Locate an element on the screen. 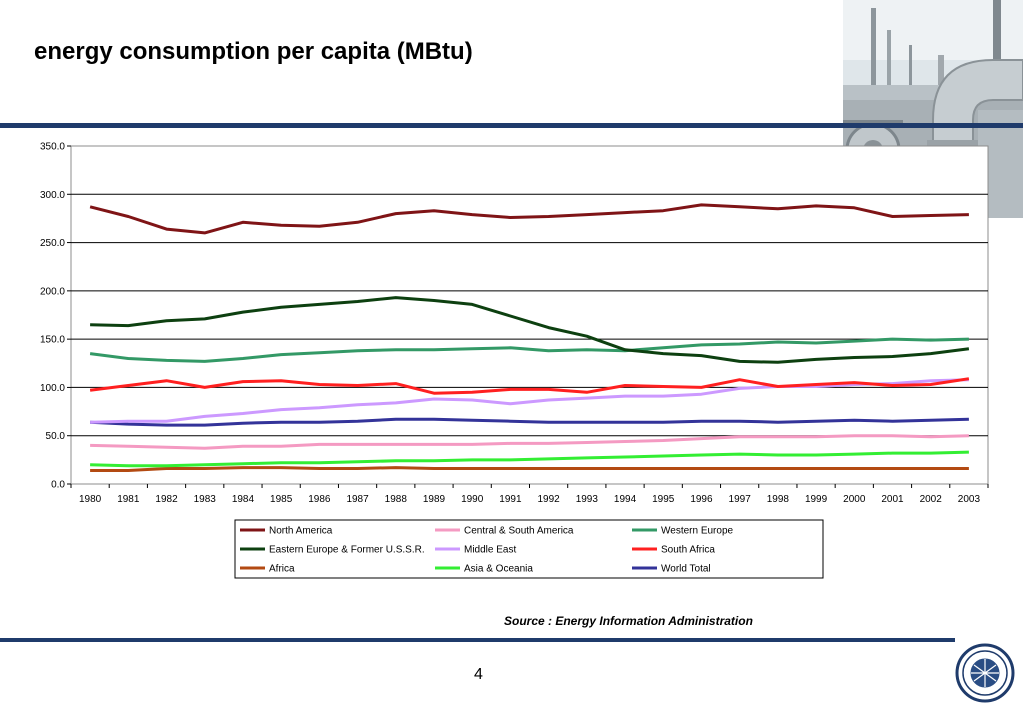 This screenshot has width=1023, height=712. x-tick-label: 2003 is located at coordinates (969, 499).